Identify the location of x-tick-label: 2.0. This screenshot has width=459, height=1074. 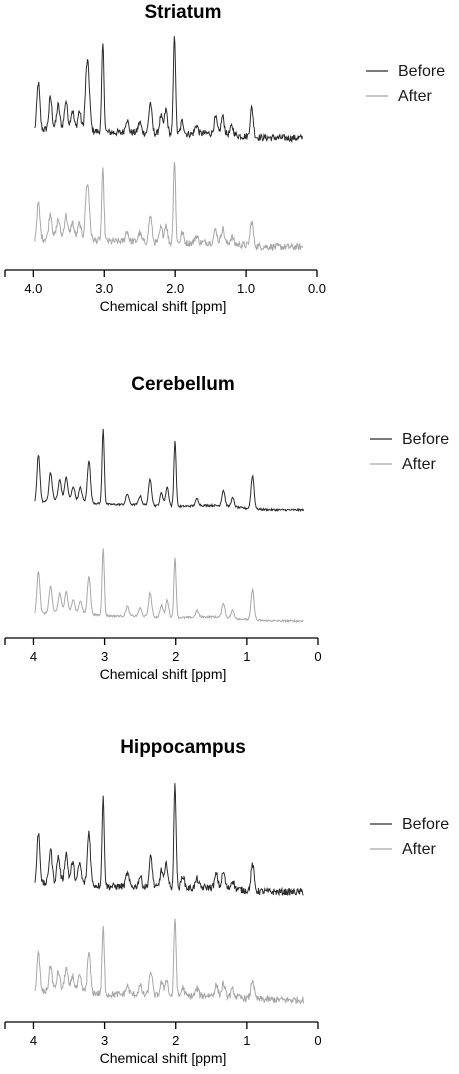
(175, 288).